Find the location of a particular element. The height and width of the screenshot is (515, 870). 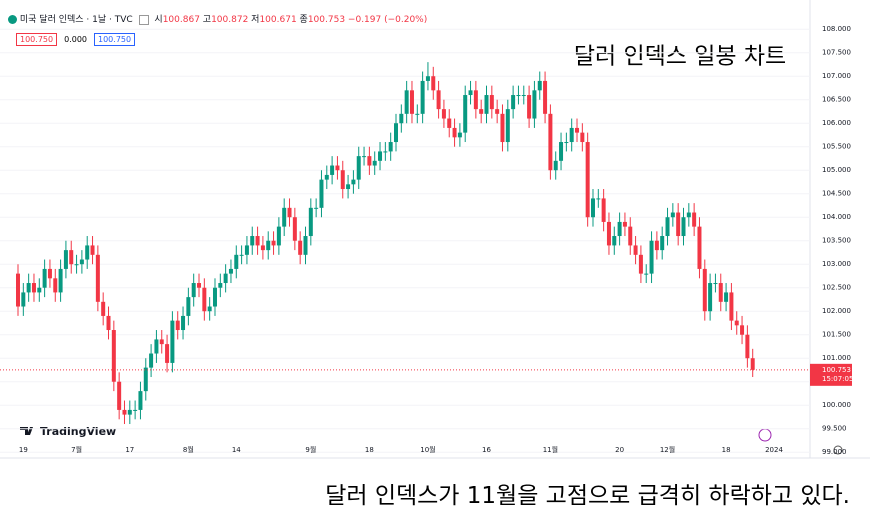

x-tick-label: 19 is located at coordinates (23, 450).